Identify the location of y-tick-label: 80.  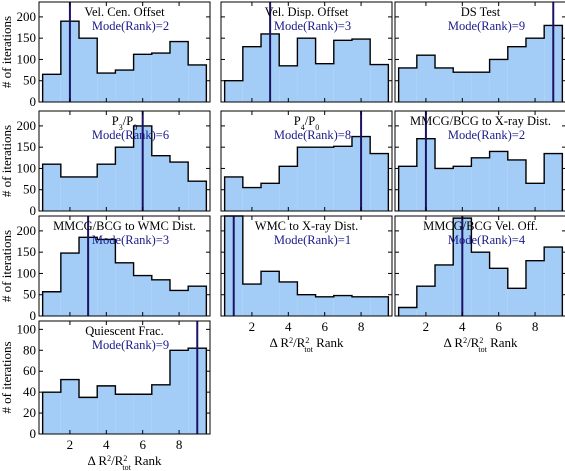
(29, 349).